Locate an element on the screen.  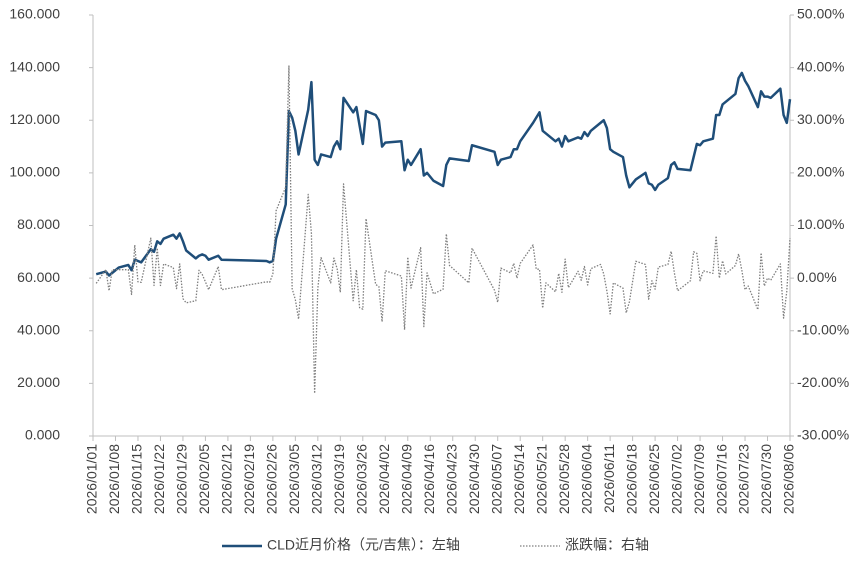
y2-tick-label: -20.00% is located at coordinates (823, 382).